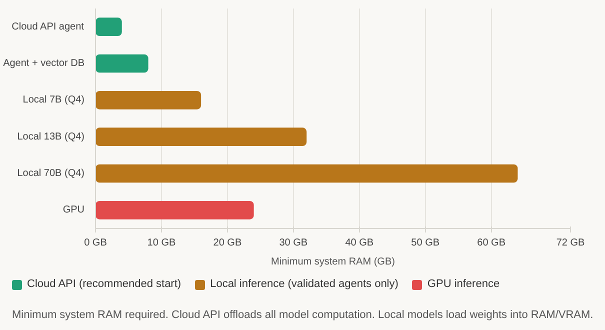  I want to click on legend-label: Cloud API (recommended start), so click(104, 284).